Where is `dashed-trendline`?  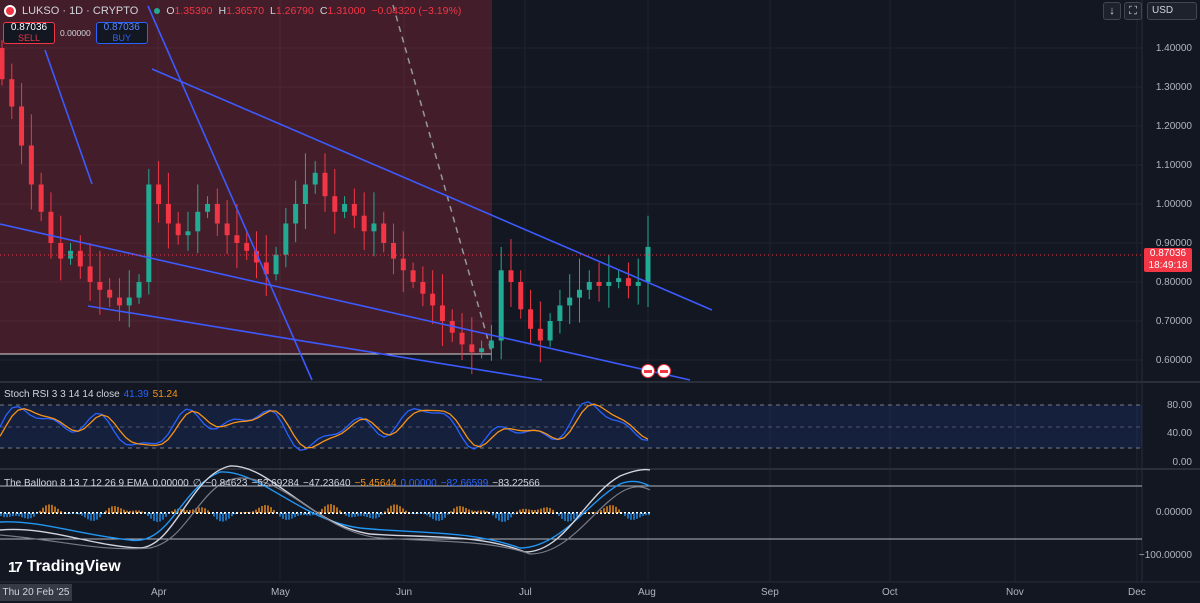
dashed-trendline is located at coordinates (442, 179).